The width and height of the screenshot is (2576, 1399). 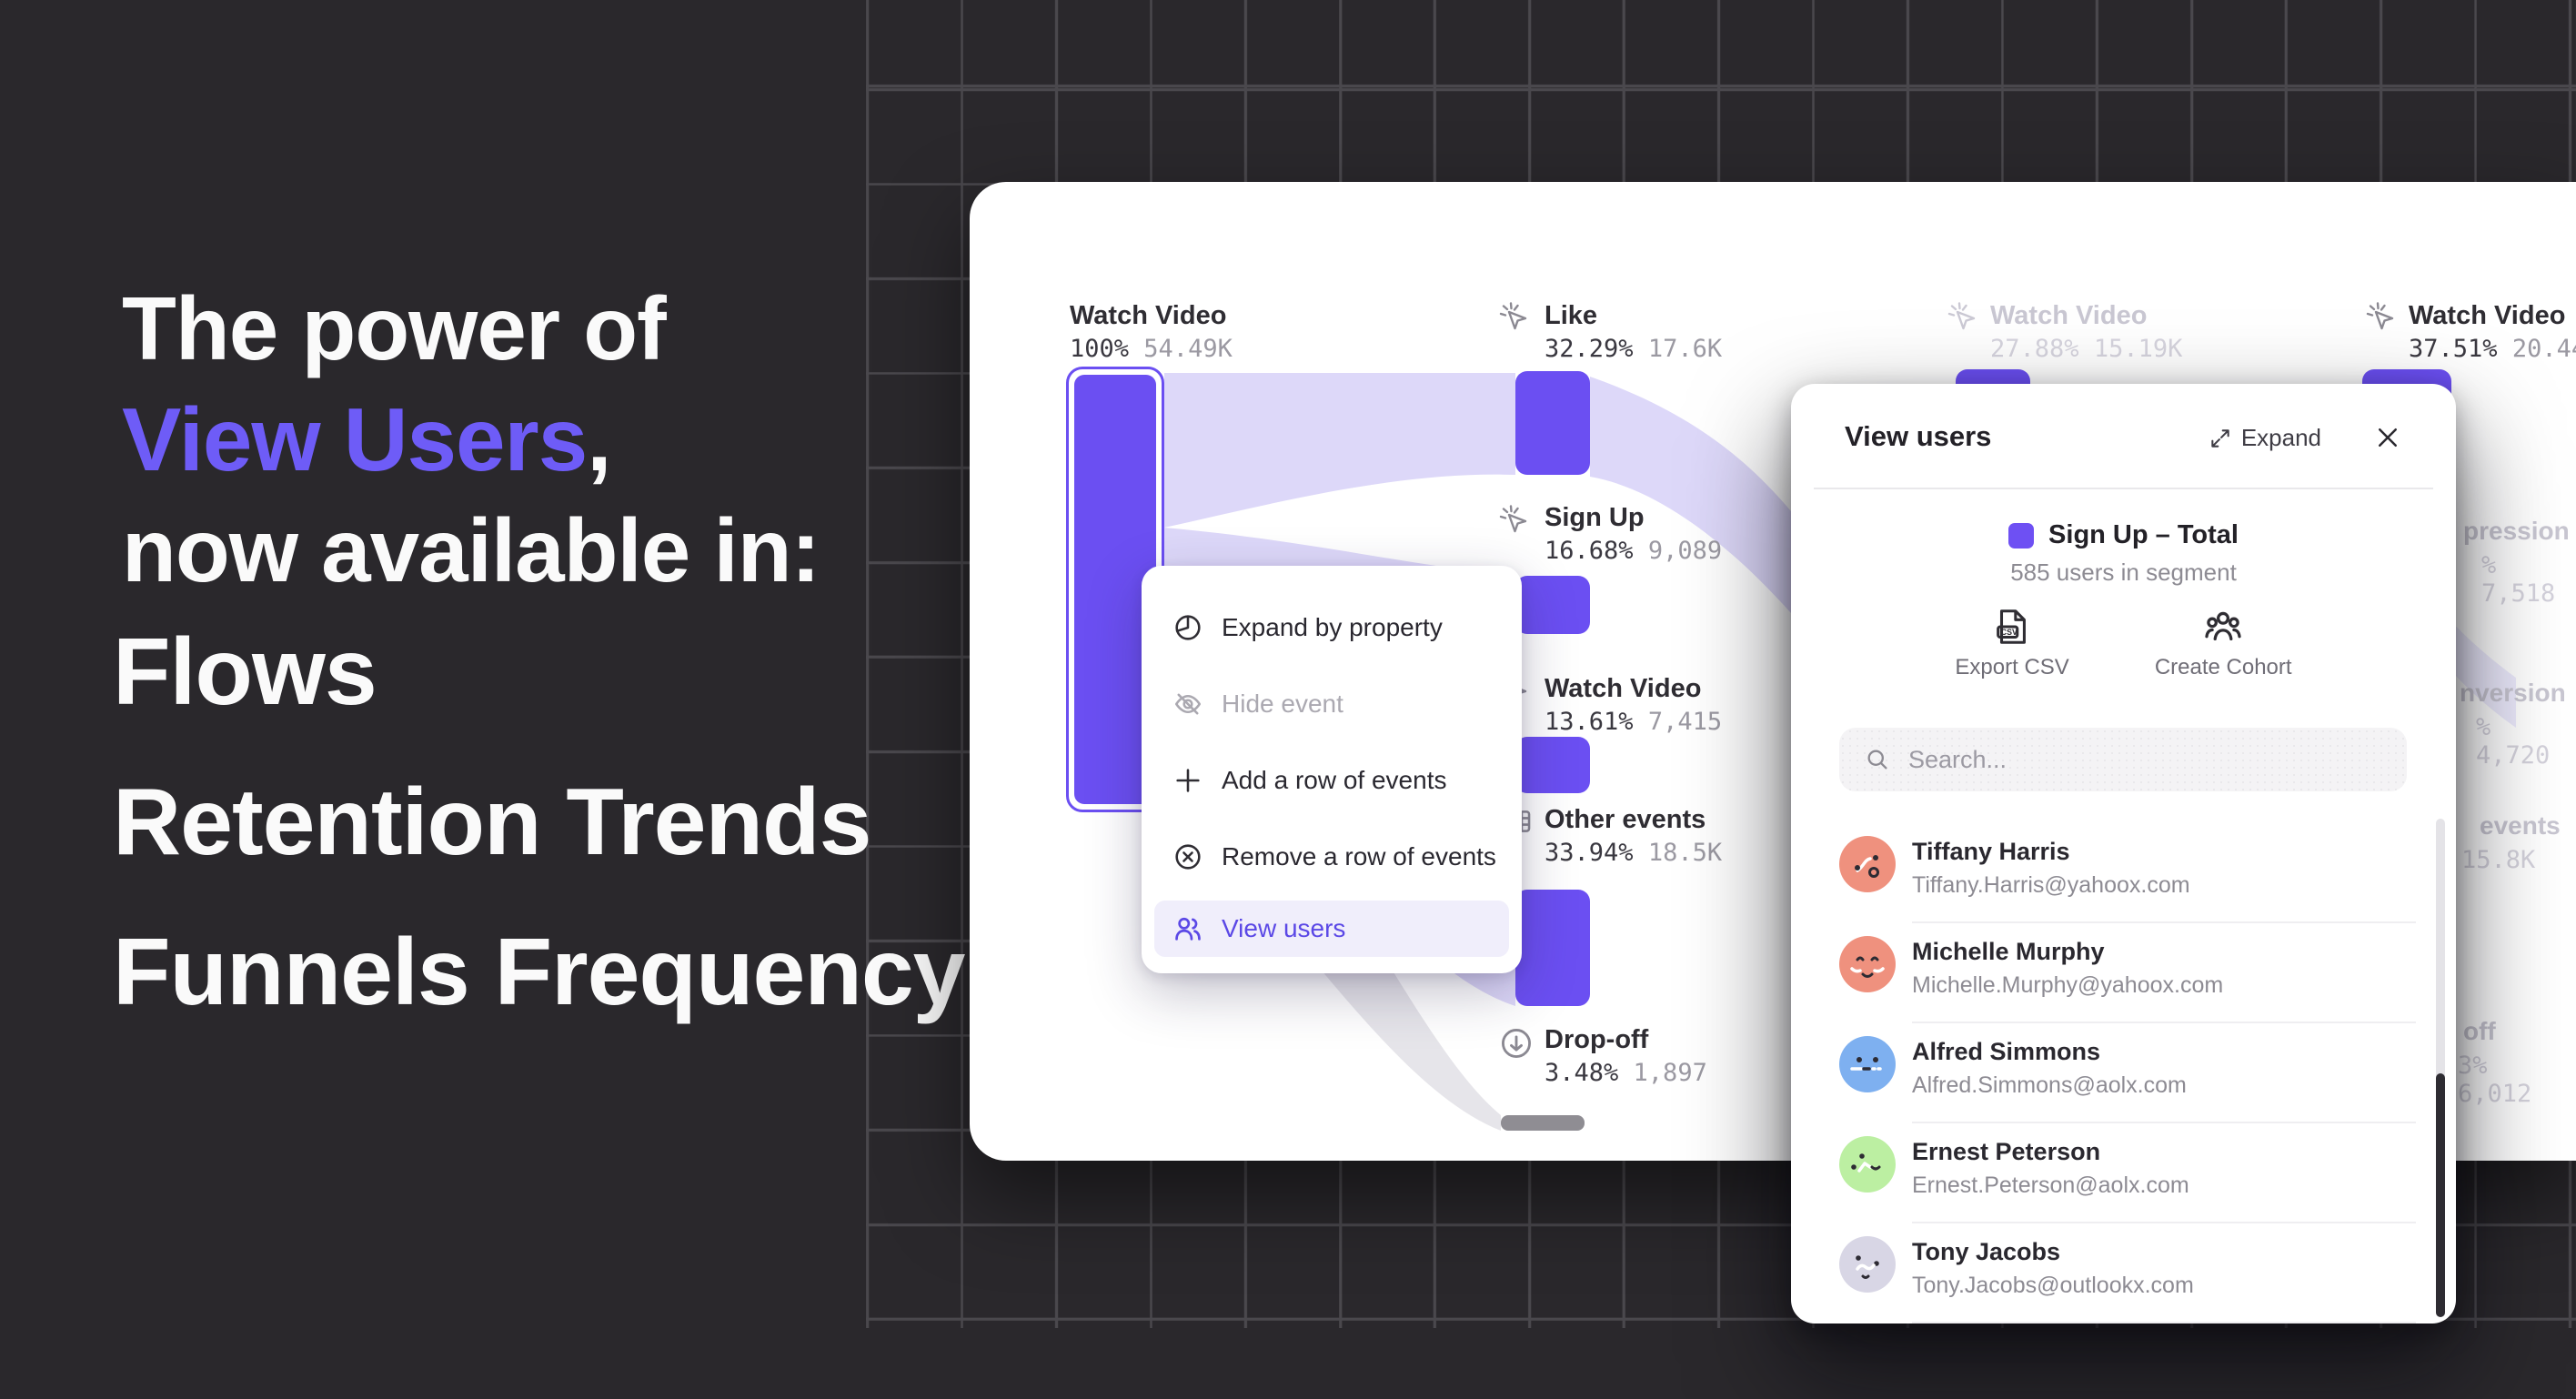 What do you see at coordinates (1187, 780) in the screenshot?
I see `plus-icon` at bounding box center [1187, 780].